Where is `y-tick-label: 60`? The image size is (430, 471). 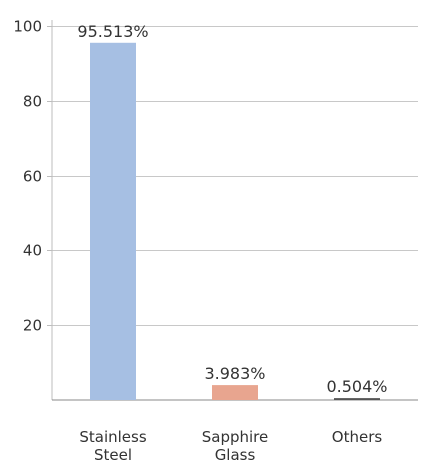 y-tick-label: 60 is located at coordinates (32, 177).